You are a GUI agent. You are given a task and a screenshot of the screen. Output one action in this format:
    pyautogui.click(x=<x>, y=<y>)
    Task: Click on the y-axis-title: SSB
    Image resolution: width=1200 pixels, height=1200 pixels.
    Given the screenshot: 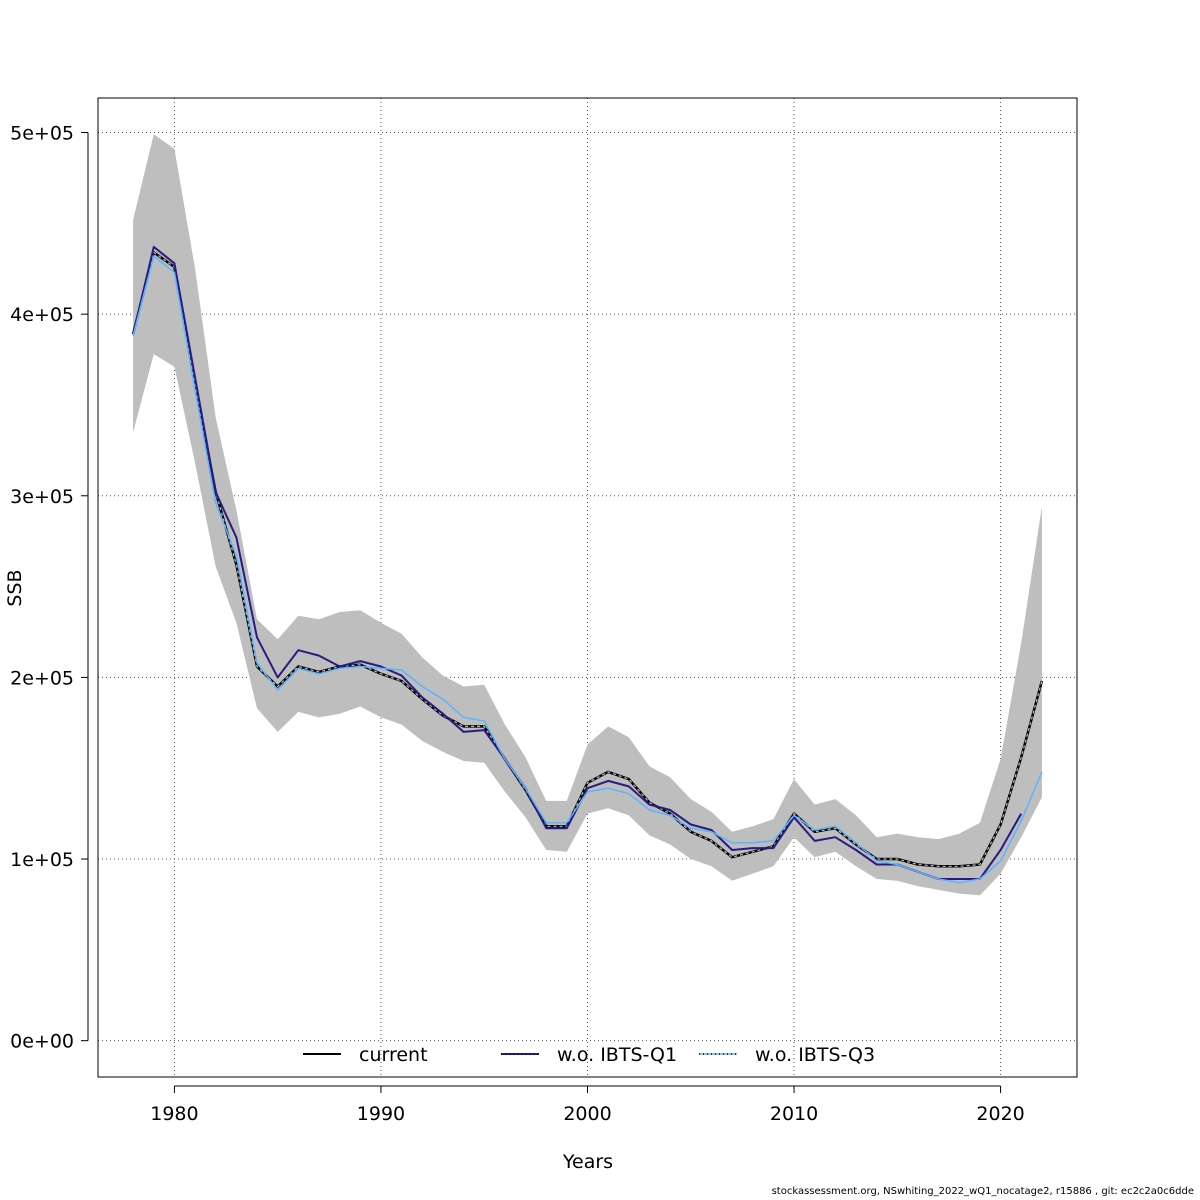 What is the action you would take?
    pyautogui.click(x=15, y=587)
    